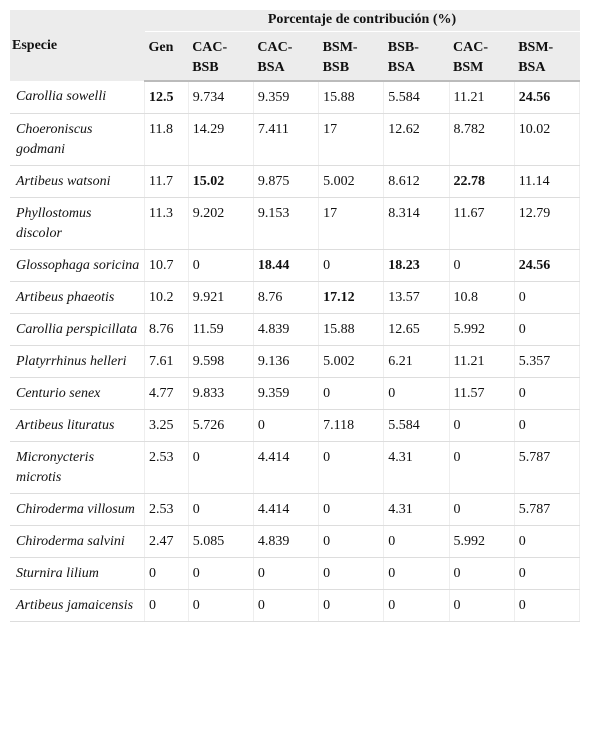 This screenshot has width=590, height=737. I want to click on value-cell: 9.359, so click(286, 97).